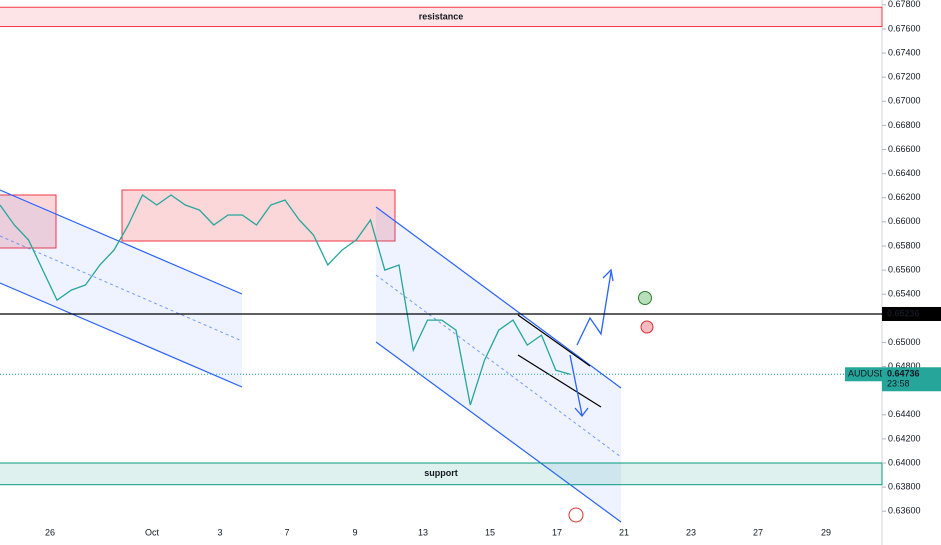 The image size is (941, 545). What do you see at coordinates (258, 215) in the screenshot?
I see `supply-box` at bounding box center [258, 215].